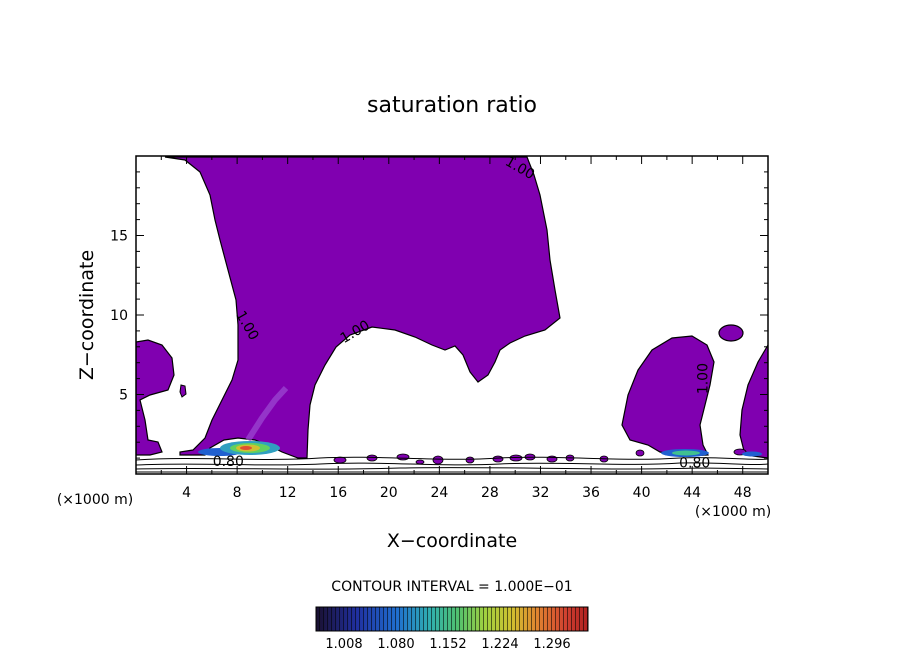 The image size is (904, 654). I want to click on contour-interval: CONTOUR INTERVAL = 1.000E−01, so click(451, 587).